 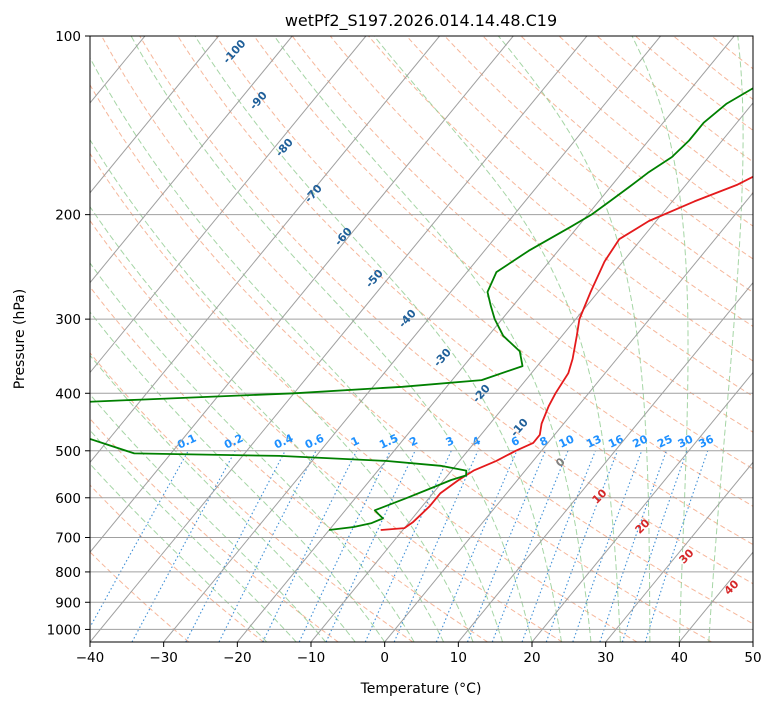 I want to click on mixing-ratio-label: 0.2, so click(x=233, y=442).